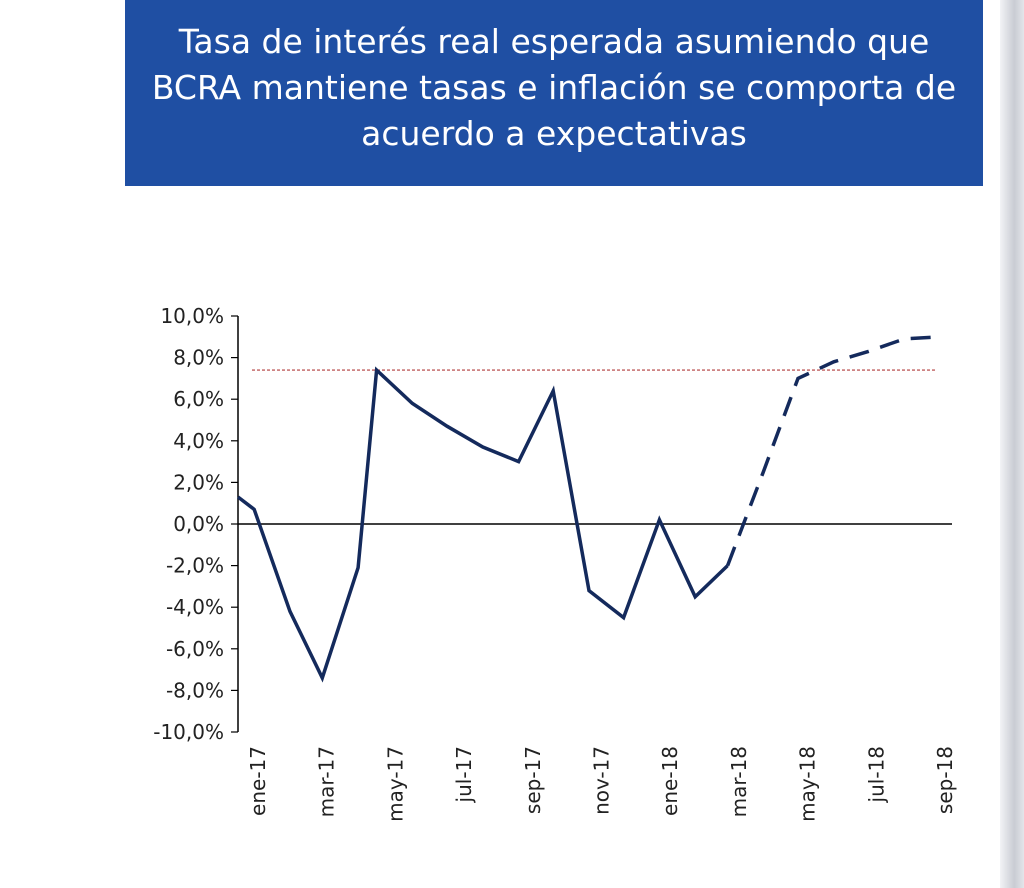  What do you see at coordinates (833, 451) in the screenshot?
I see `series-line-forecast` at bounding box center [833, 451].